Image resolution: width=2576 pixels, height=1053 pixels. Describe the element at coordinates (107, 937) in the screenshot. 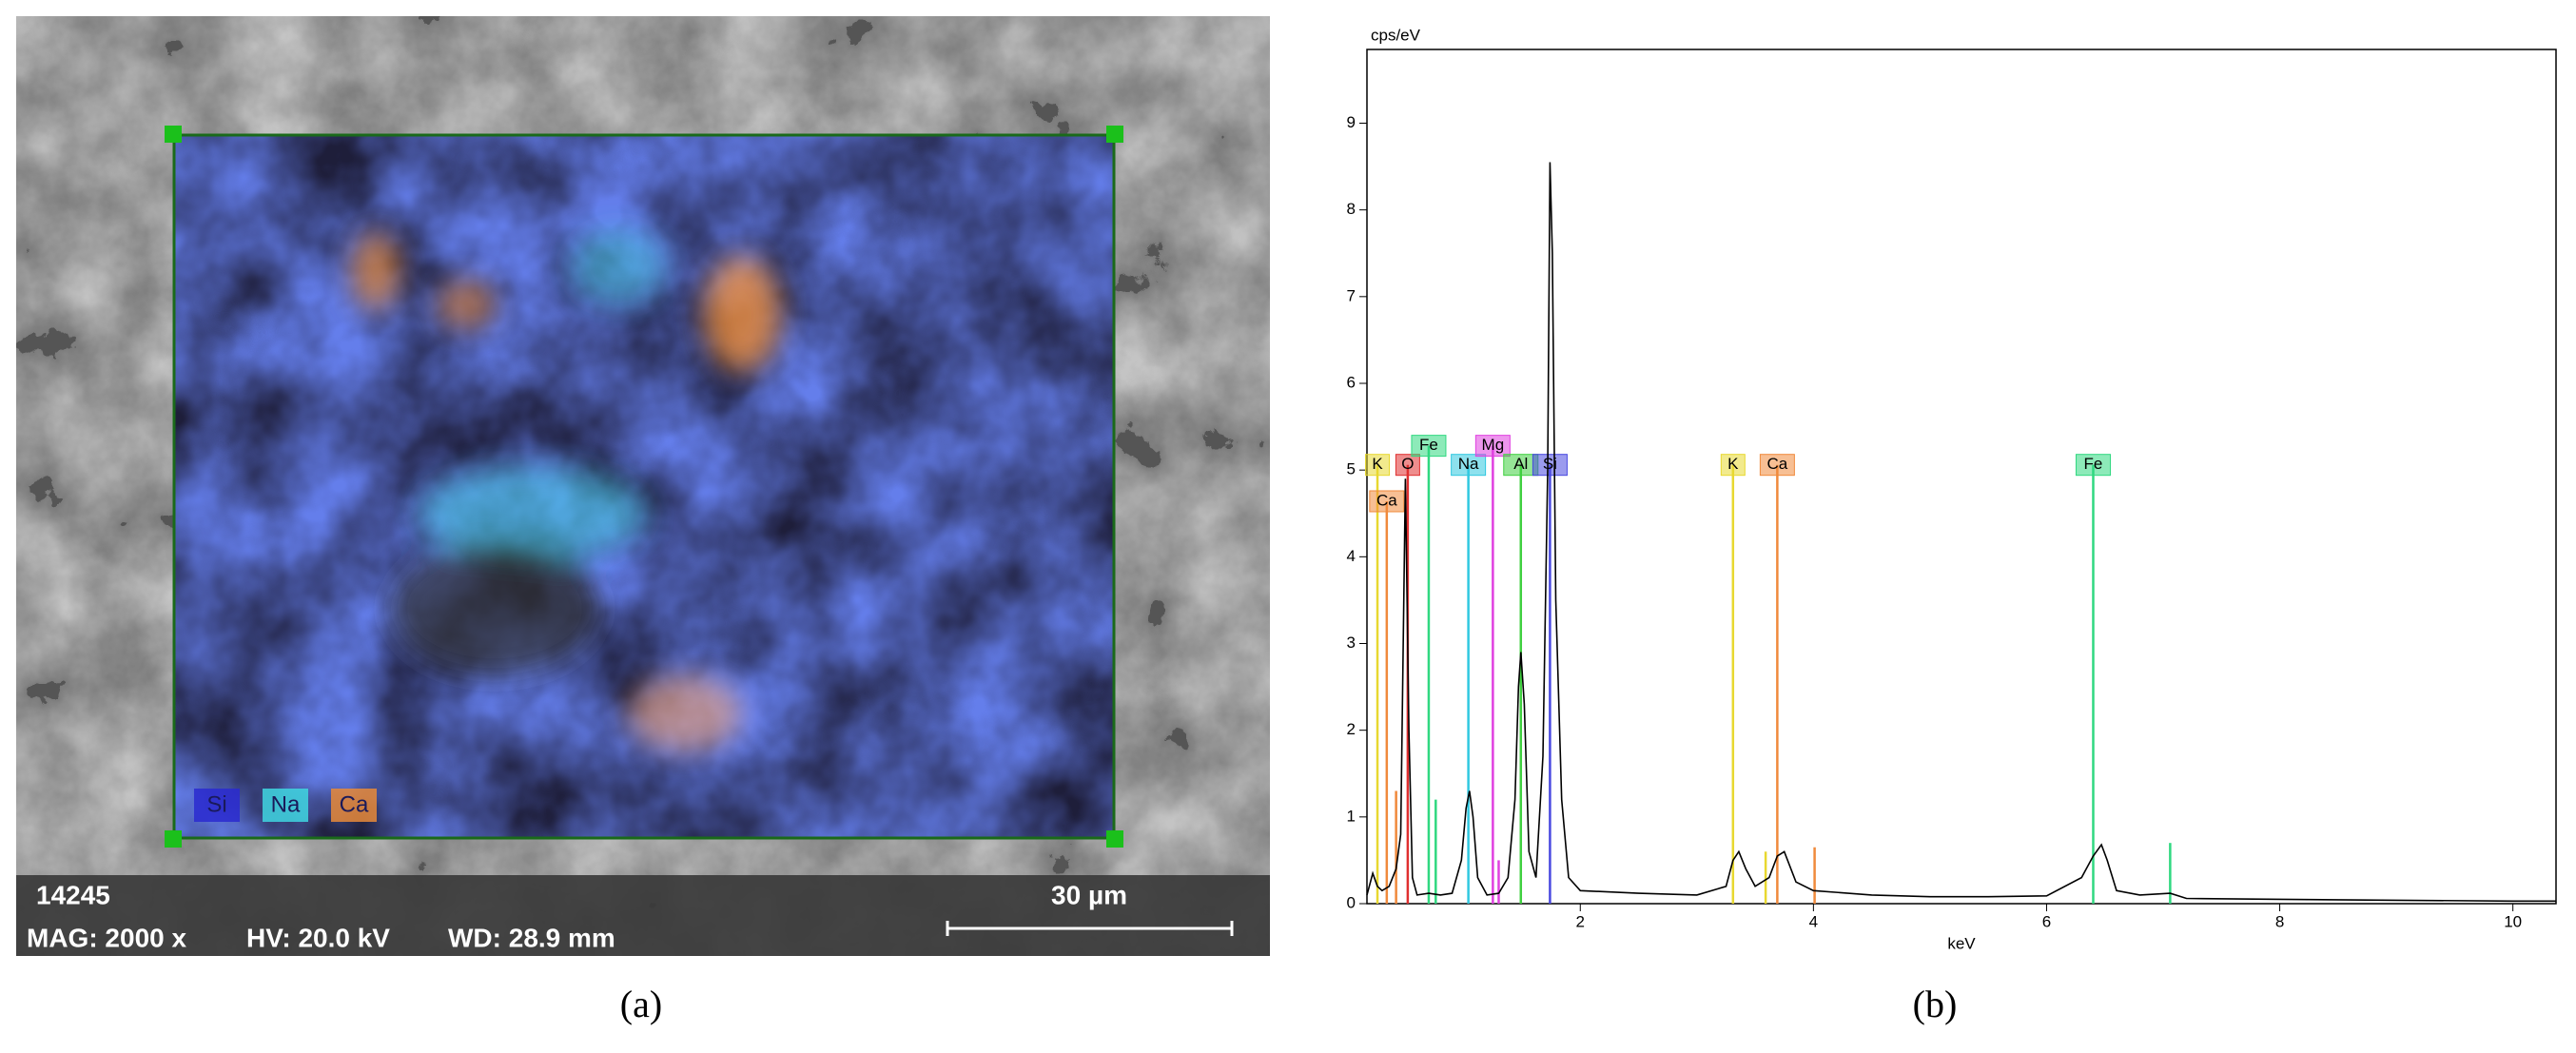

I see `magnification: MAG: 2000 x` at that location.